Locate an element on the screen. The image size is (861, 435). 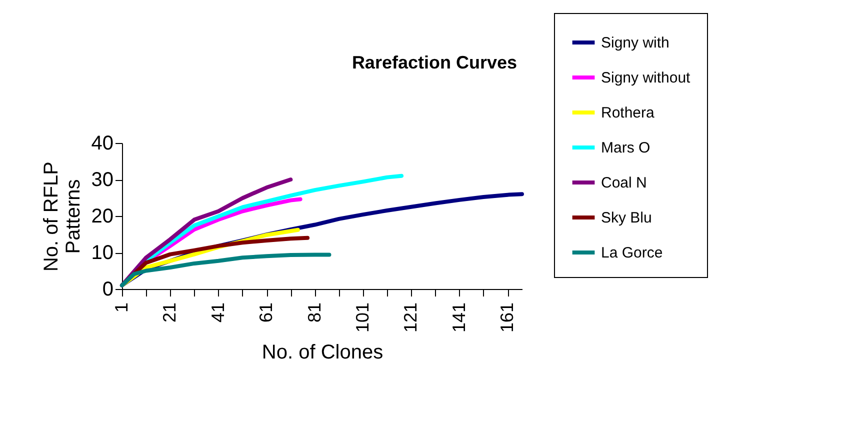
x-tick-label: 141 is located at coordinates (458, 317).